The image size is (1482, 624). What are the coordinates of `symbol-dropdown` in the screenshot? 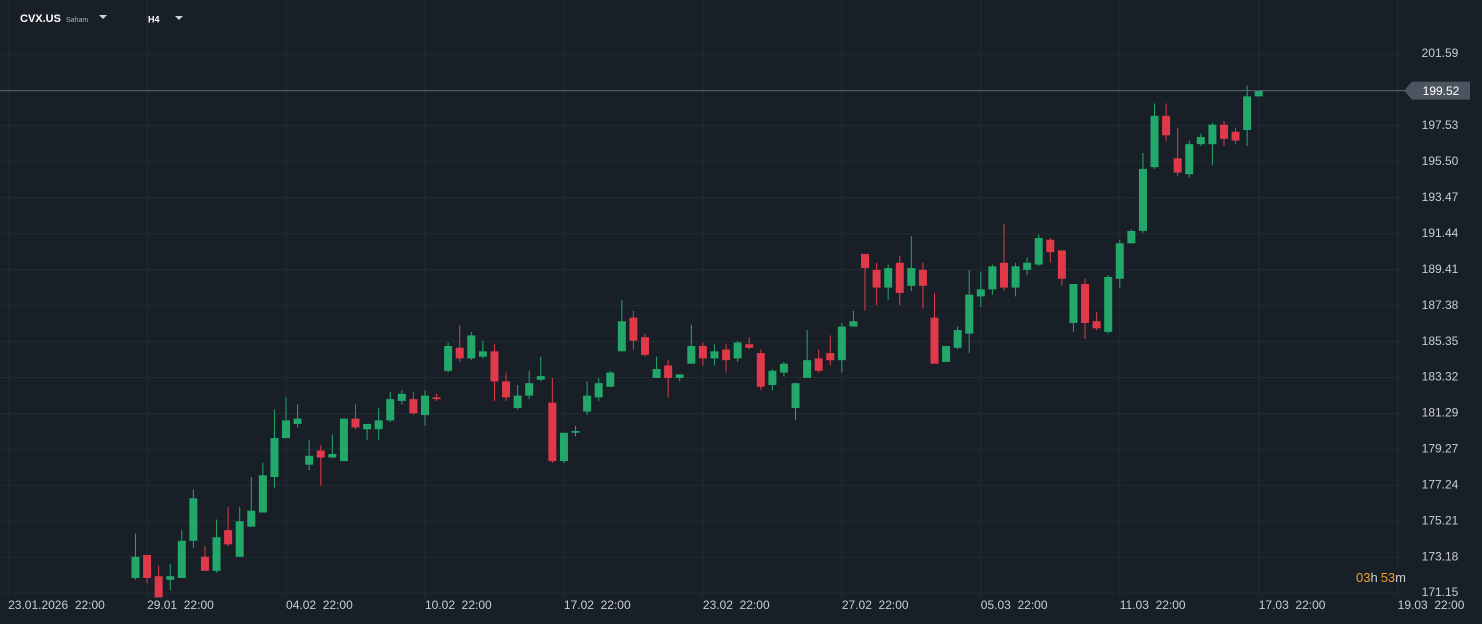 It's located at (103, 17).